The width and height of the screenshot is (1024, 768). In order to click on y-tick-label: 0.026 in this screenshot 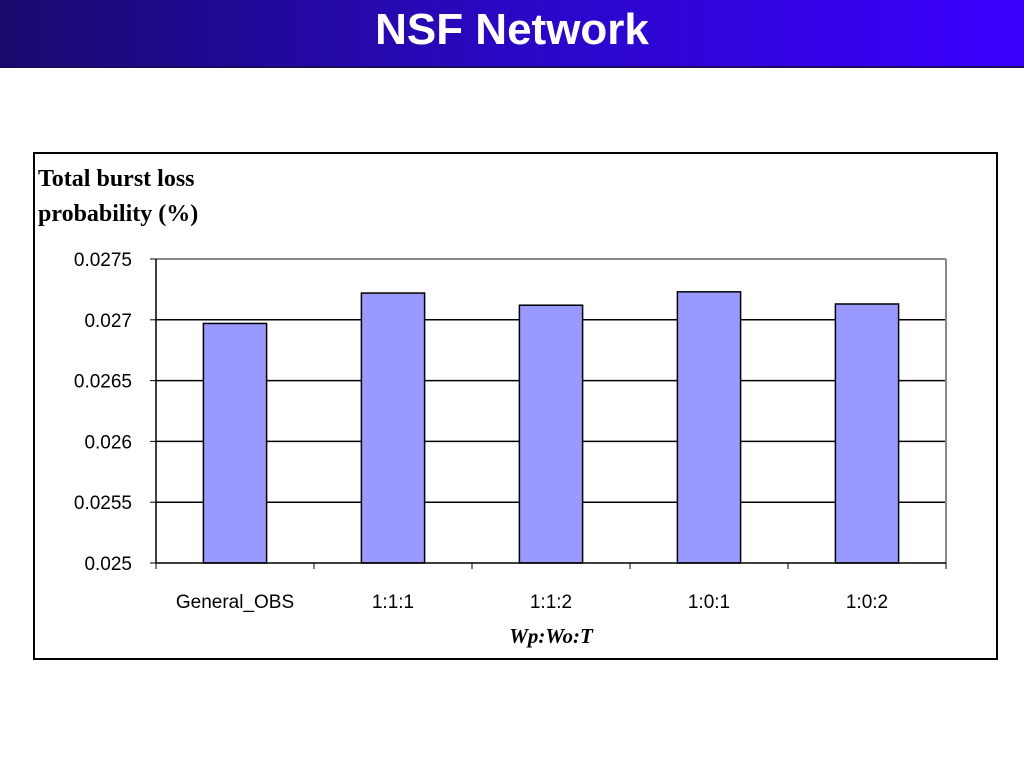, I will do `click(108, 442)`.